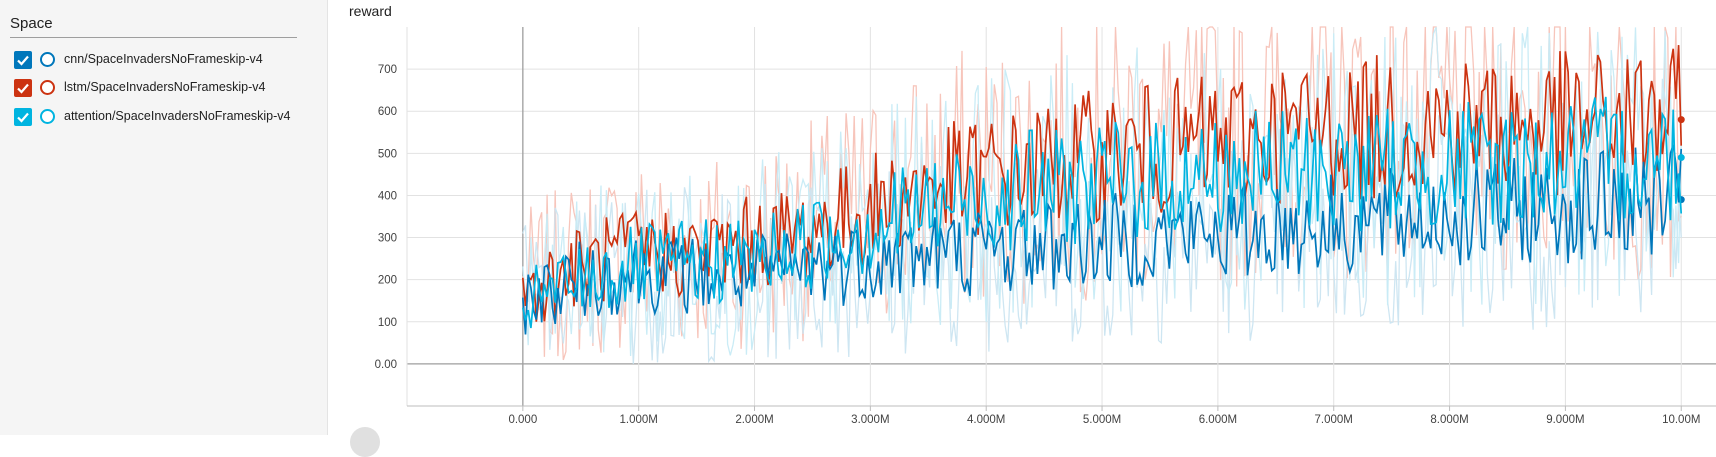  I want to click on run-item-lstm: lstm/SpaceInvadersNoFrameskip-v4, so click(154, 88).